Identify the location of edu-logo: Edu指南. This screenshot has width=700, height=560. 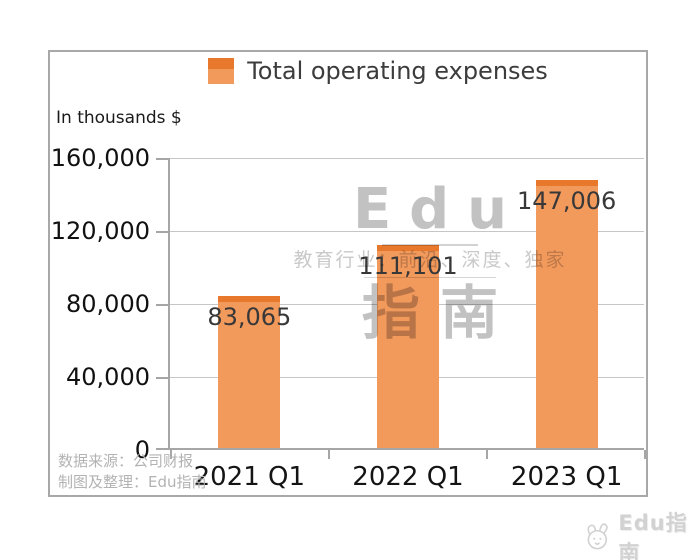
(641, 533).